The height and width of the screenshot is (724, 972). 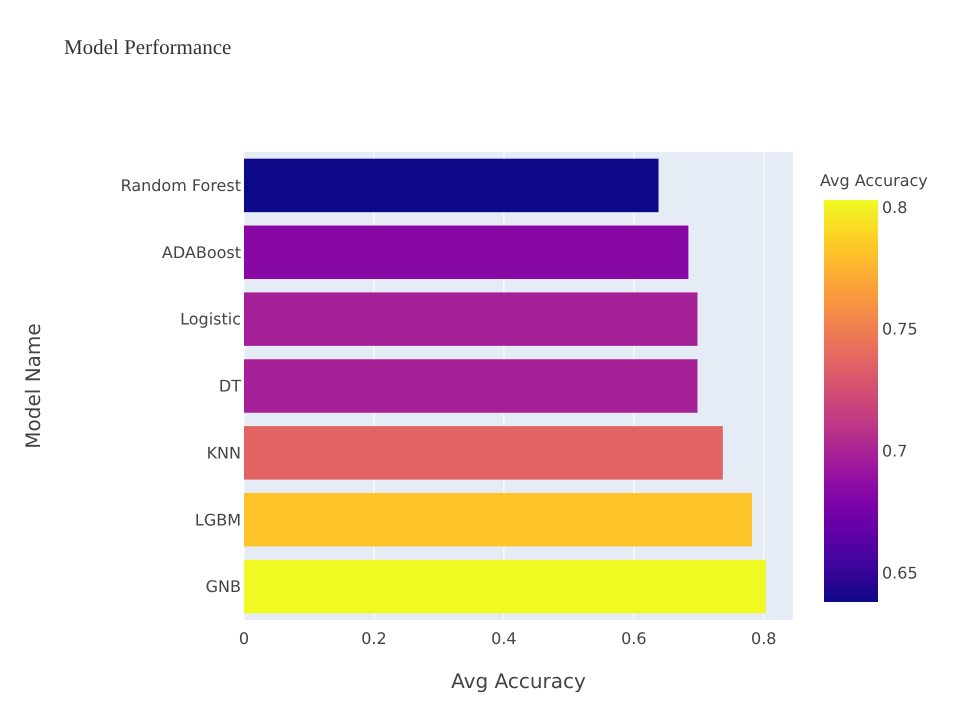 I want to click on y-tick-label: DT, so click(x=230, y=386).